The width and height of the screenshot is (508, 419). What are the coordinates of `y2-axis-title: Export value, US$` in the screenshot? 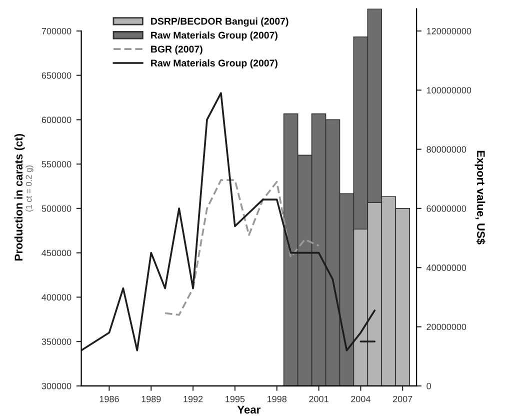 It's located at (480, 197).